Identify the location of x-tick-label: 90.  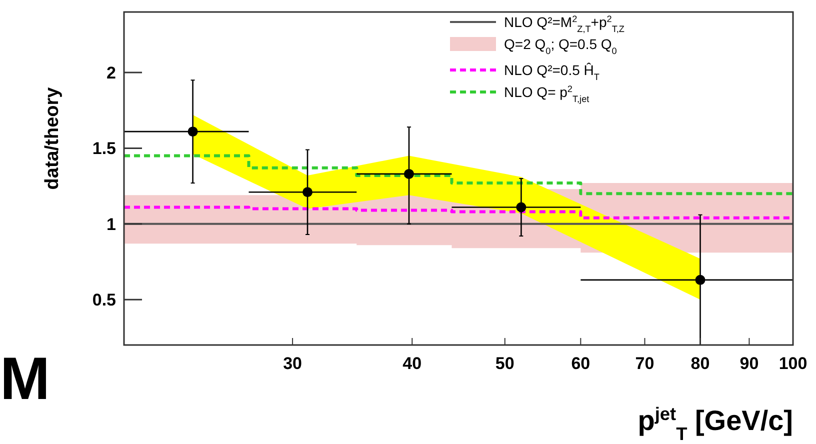
(749, 363).